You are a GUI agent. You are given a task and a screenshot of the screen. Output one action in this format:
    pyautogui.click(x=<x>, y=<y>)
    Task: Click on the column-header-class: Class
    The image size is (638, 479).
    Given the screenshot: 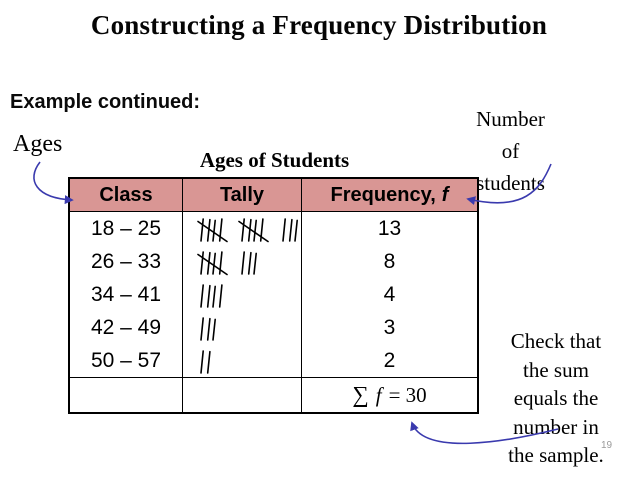 What is the action you would take?
    pyautogui.click(x=126, y=195)
    